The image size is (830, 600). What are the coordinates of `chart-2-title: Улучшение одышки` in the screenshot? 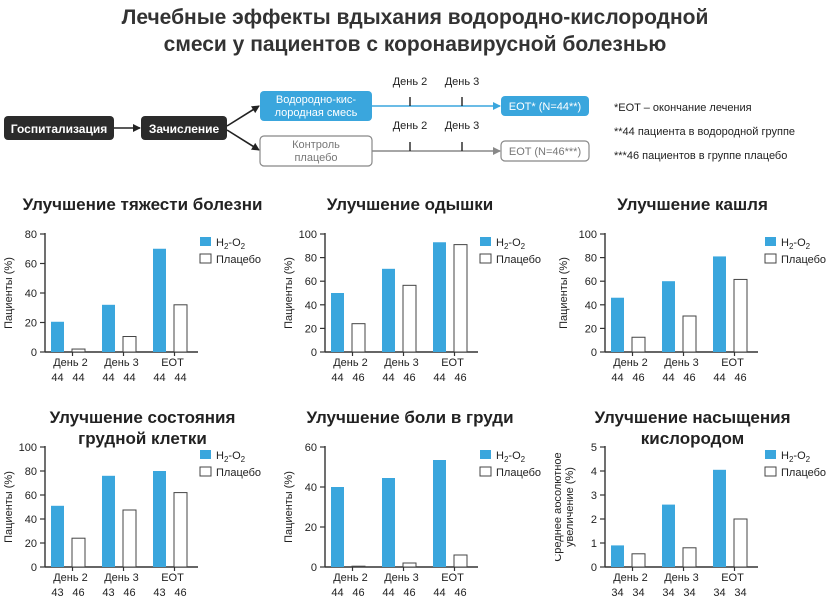 It's located at (410, 204).